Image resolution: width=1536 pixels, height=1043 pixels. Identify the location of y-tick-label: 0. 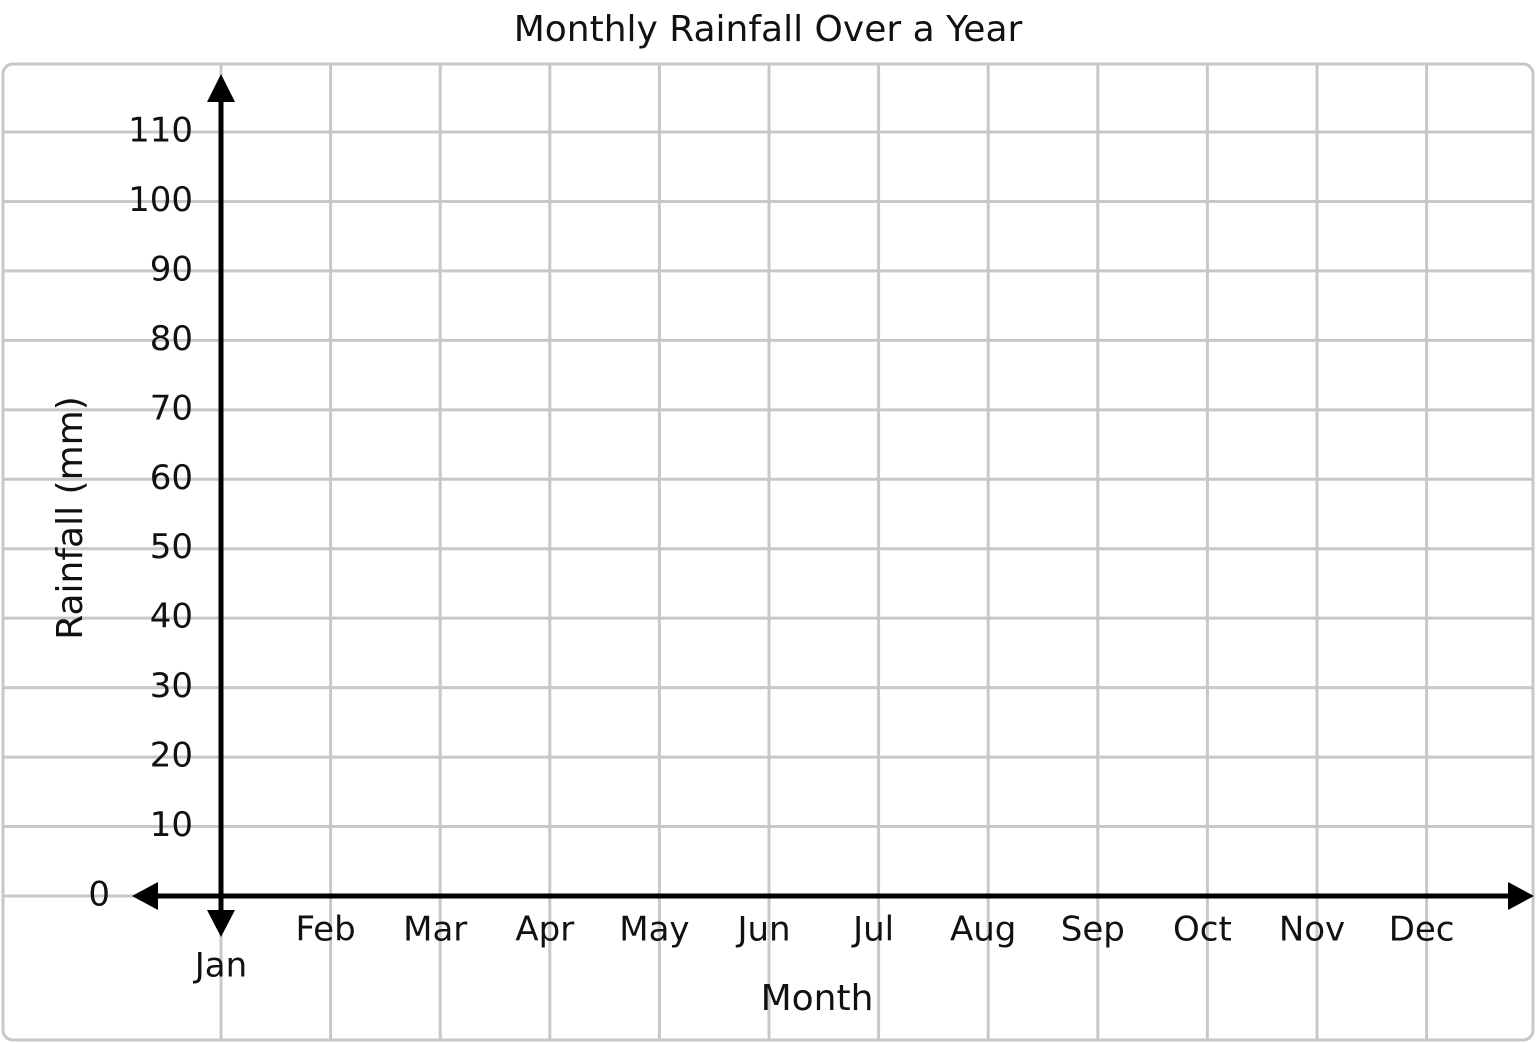
(99, 895).